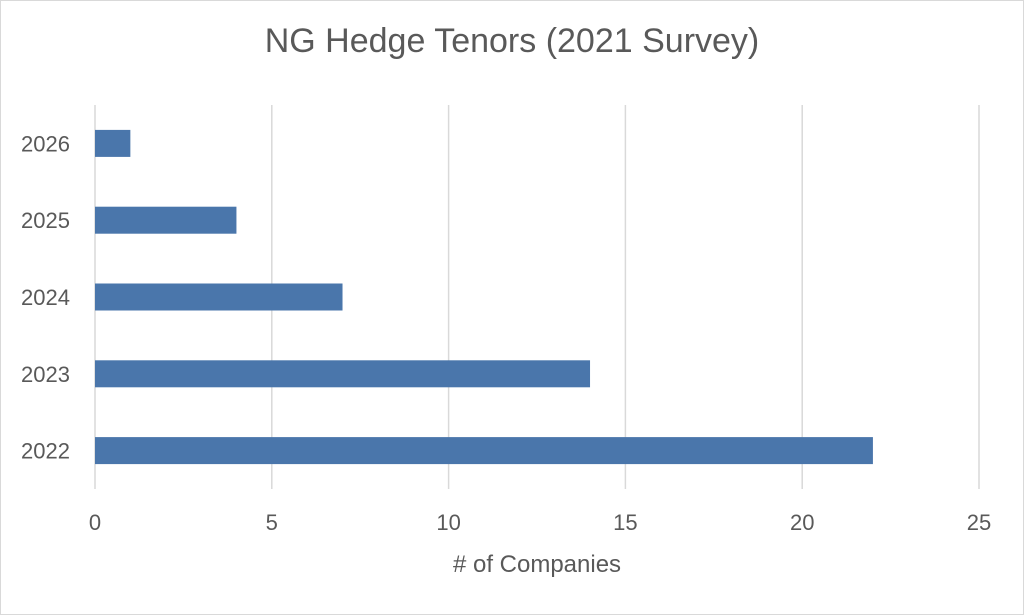  I want to click on bar-2023, so click(343, 374).